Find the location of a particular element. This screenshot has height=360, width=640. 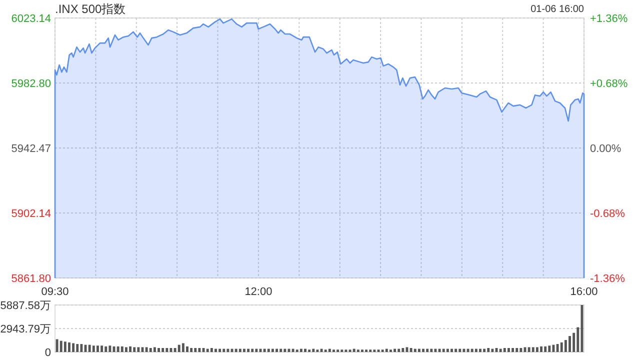

x-tick-label: 12:00 is located at coordinates (258, 292).